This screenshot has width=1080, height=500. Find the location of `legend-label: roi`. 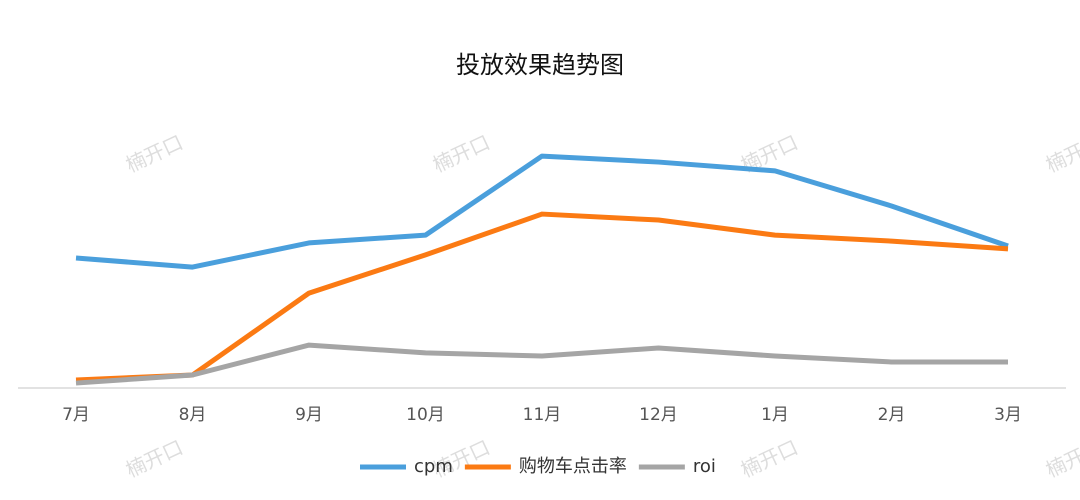

legend-label: roi is located at coordinates (704, 466).